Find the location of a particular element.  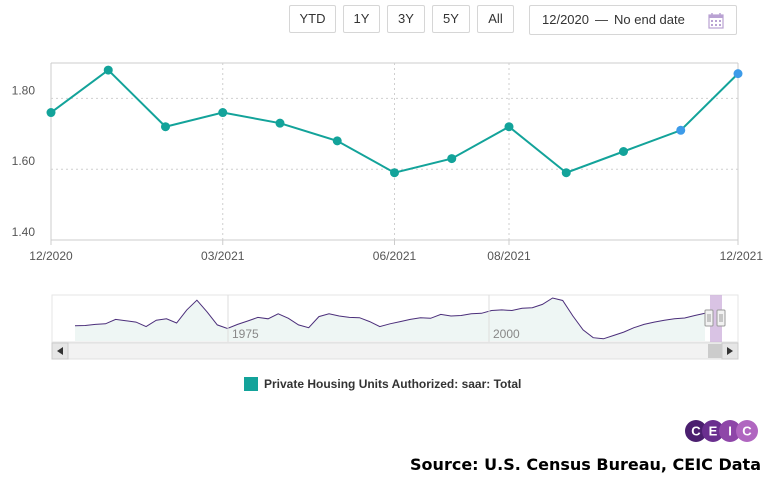

scrollbar-thumb is located at coordinates (715, 351).